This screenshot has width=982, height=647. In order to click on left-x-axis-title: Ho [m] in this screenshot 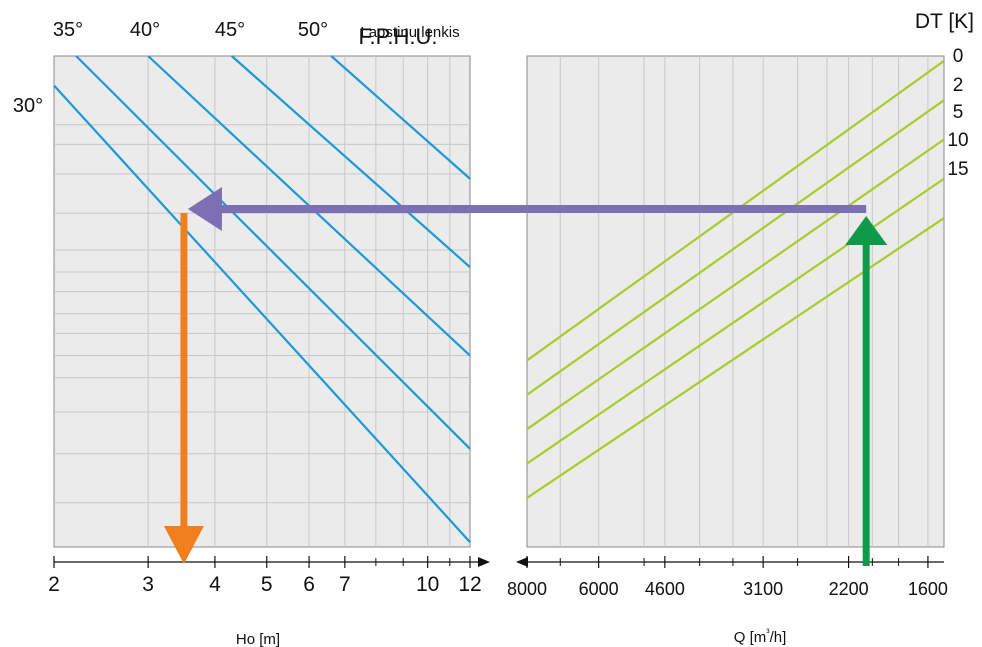, I will do `click(258, 639)`.